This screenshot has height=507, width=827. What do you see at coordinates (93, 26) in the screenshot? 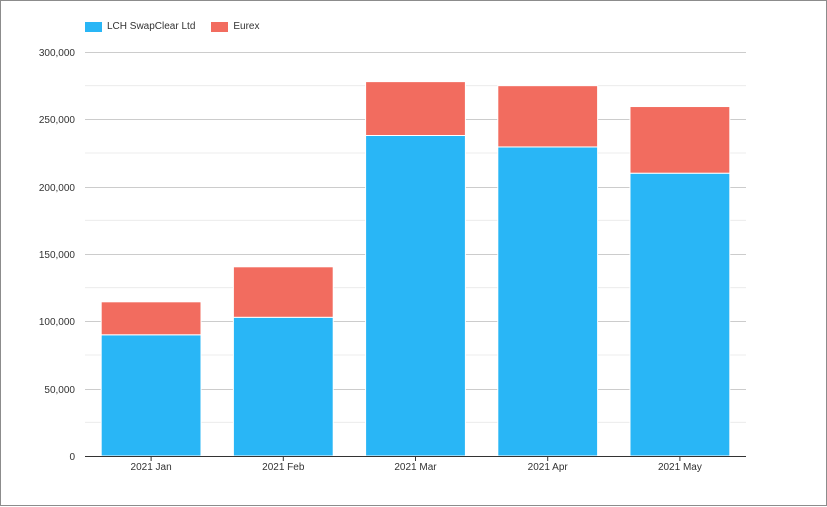
I see `legend-swatch-lch` at bounding box center [93, 26].